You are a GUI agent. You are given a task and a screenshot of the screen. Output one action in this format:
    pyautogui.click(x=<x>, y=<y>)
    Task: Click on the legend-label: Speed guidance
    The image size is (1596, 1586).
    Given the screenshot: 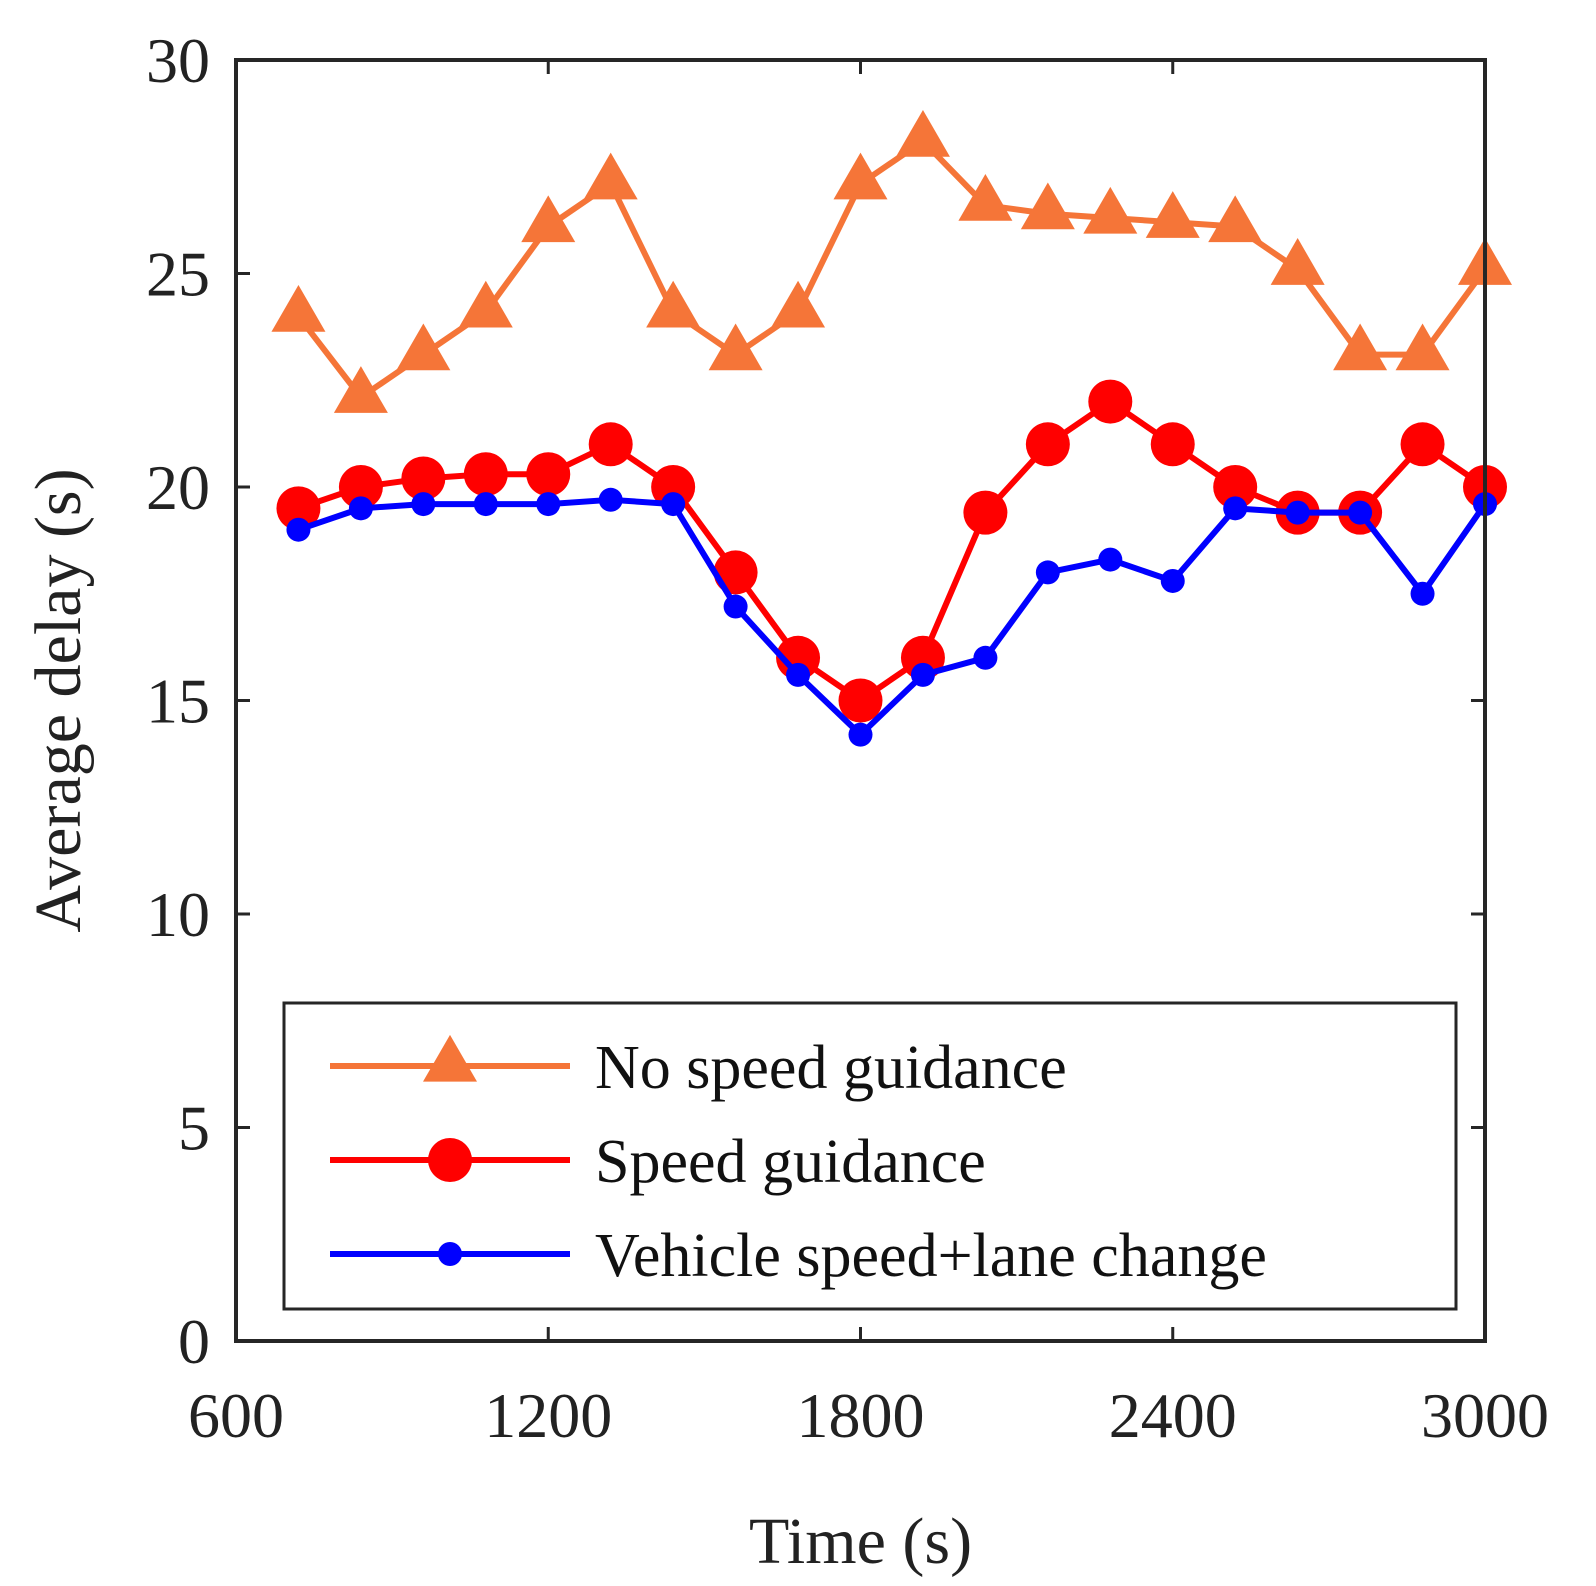 What is the action you would take?
    pyautogui.click(x=790, y=1162)
    